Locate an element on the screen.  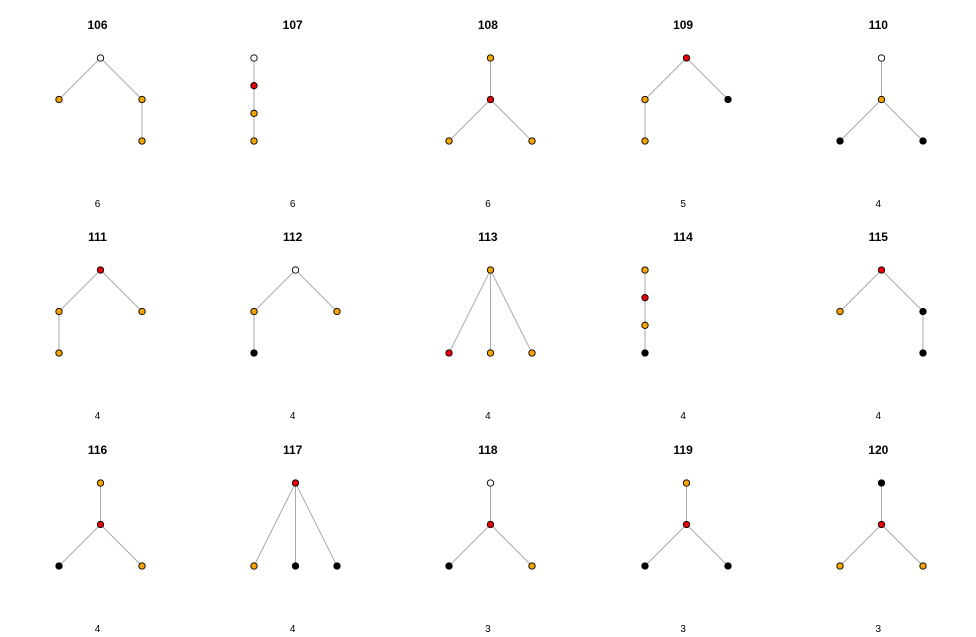
graph-panel: 113 4 is located at coordinates (487, 318).